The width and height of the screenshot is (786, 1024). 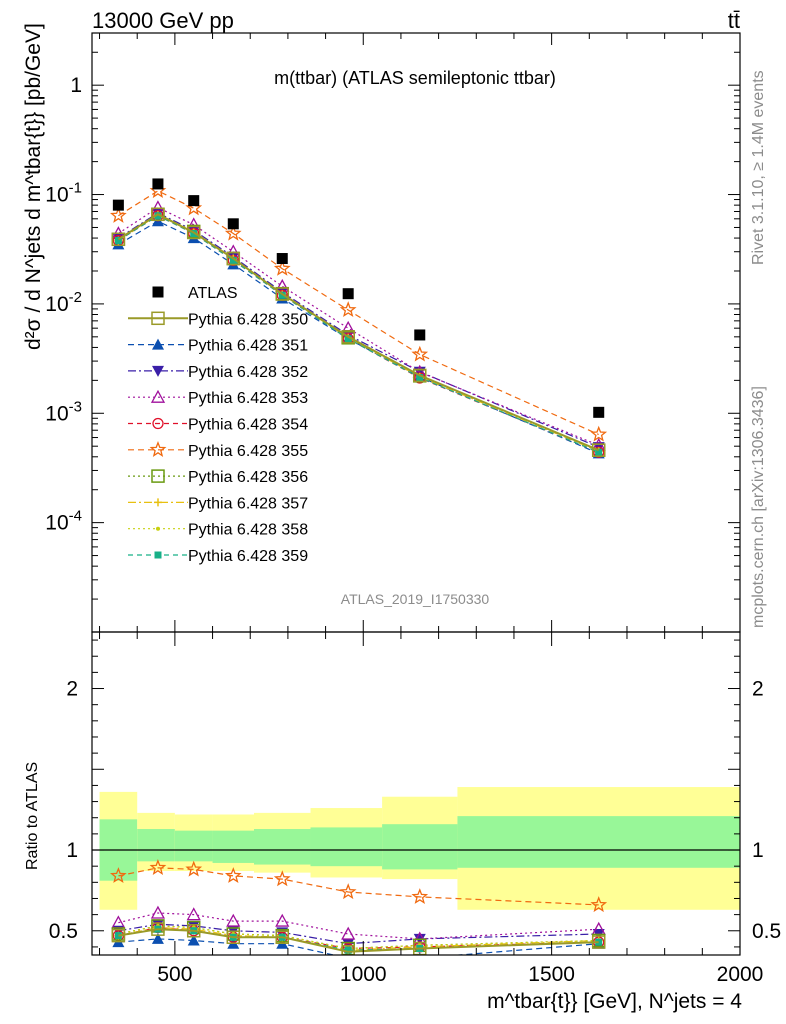 What do you see at coordinates (248, 503) in the screenshot?
I see `legend-label: Pythia 6.428 357` at bounding box center [248, 503].